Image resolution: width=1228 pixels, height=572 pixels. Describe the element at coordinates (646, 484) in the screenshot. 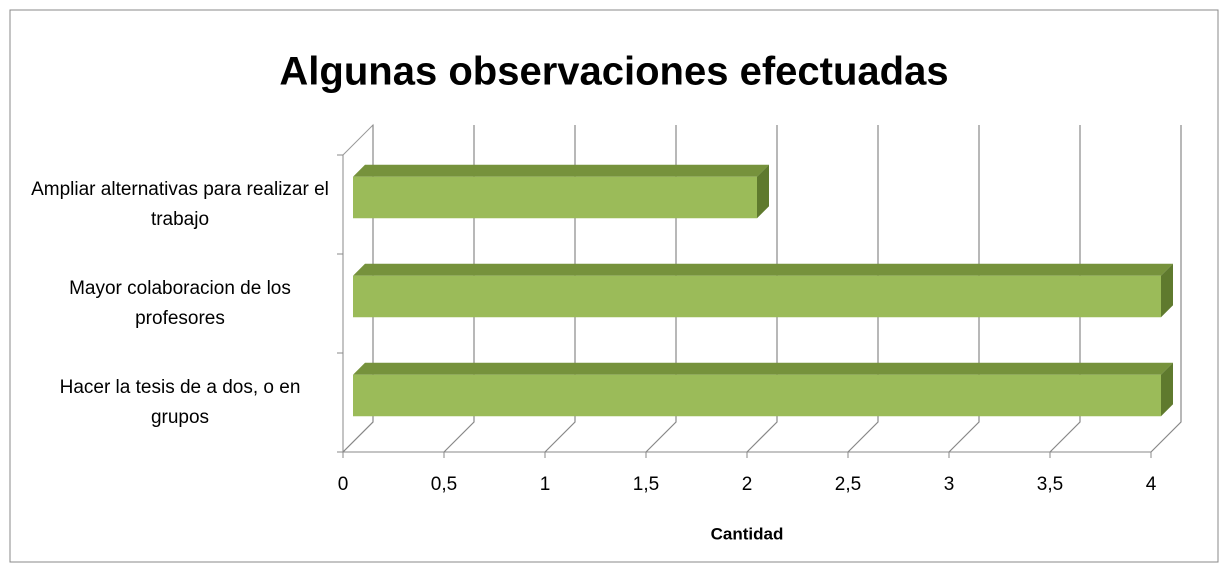

I see `x-tick-label: 1,5` at that location.